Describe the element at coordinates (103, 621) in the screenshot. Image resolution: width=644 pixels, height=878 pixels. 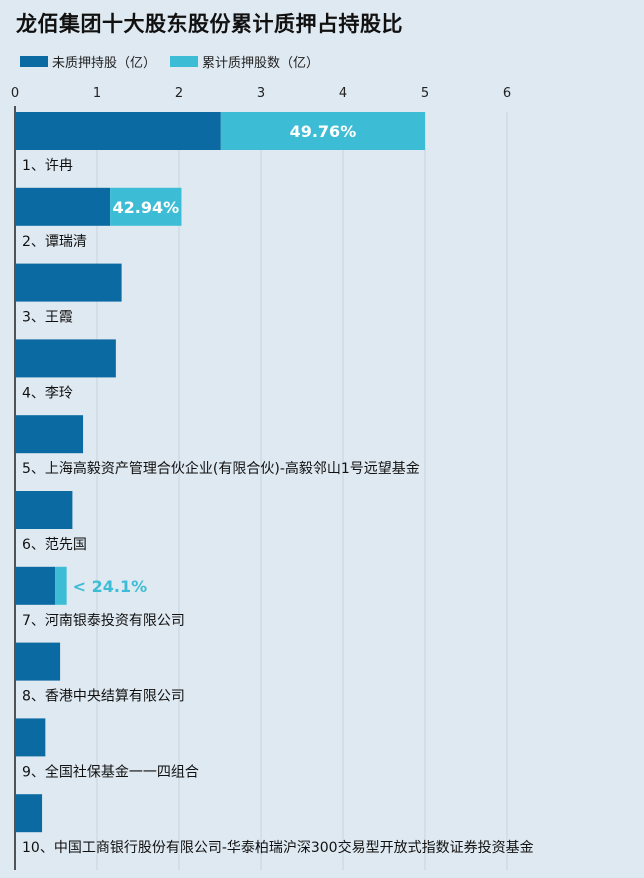
I see `category-label: 7、河南银泰投资有限公司` at that location.